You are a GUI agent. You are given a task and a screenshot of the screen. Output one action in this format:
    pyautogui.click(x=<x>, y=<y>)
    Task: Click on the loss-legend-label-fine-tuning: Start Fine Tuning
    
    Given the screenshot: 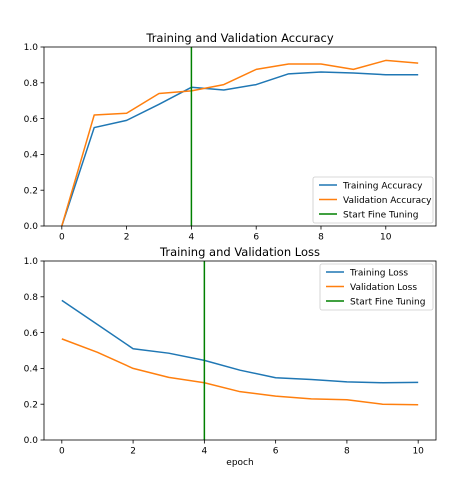 What is the action you would take?
    pyautogui.click(x=387, y=303)
    